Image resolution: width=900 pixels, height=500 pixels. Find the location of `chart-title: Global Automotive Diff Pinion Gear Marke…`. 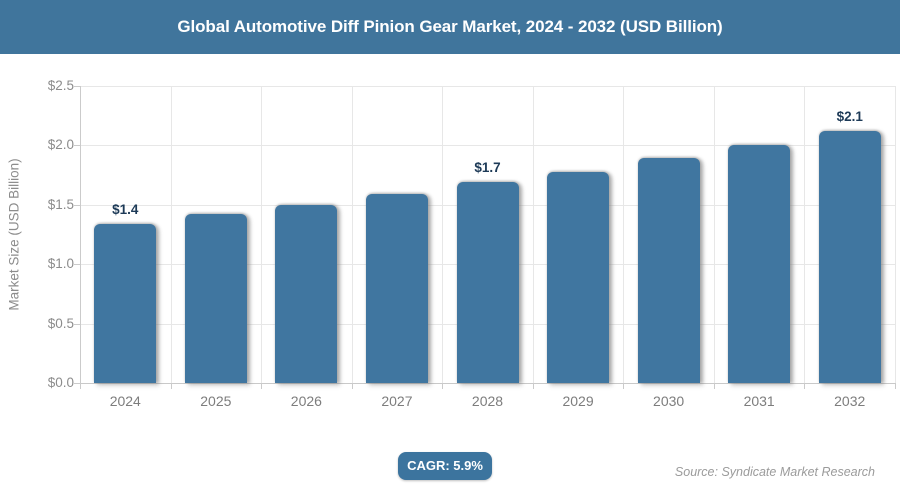

chart-title: Global Automotive Diff Pinion Gear Marke… is located at coordinates (450, 26).